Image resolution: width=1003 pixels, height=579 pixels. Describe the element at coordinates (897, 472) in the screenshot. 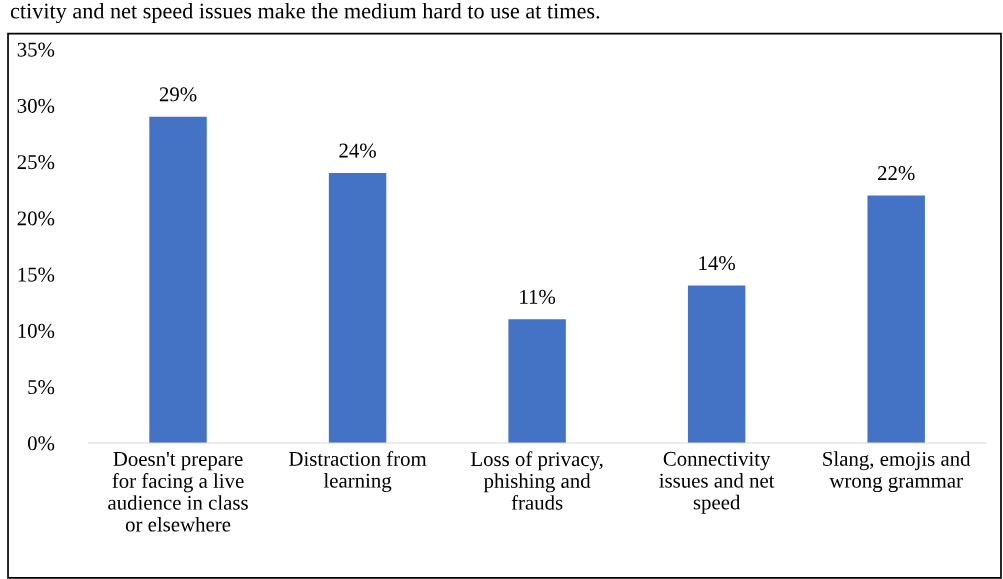

I see `x-tick-label: Slang, emojis and wrong grammar` at that location.